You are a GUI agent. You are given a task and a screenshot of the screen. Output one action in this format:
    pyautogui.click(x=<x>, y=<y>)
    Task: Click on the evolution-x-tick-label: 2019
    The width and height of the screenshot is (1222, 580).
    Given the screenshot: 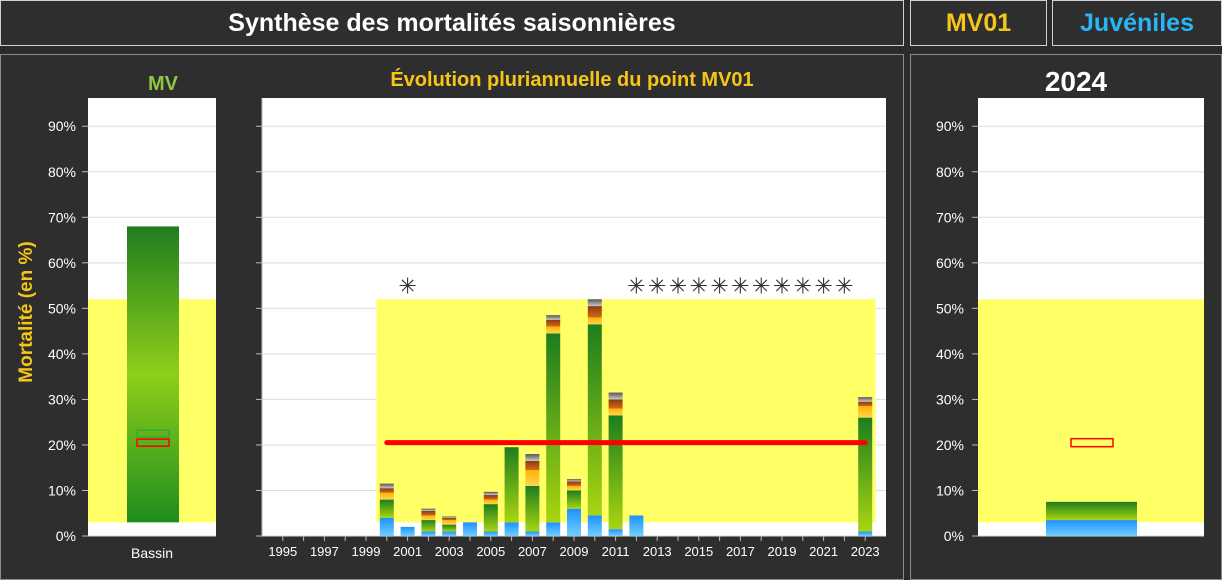 What is the action you would take?
    pyautogui.click(x=782, y=551)
    